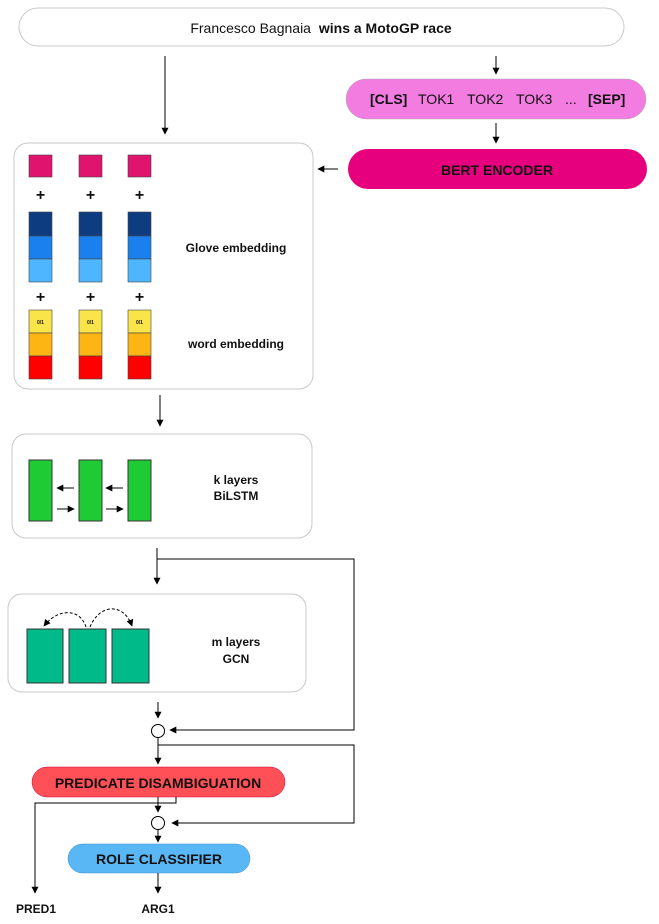 This screenshot has width=659, height=924. I want to click on gcn-box: m layers GCN, so click(157, 643).